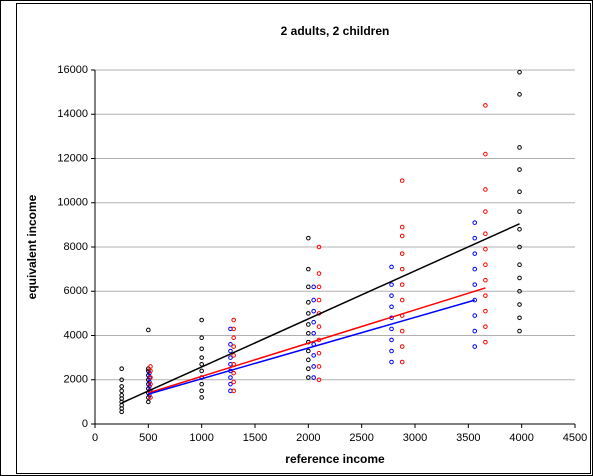  I want to click on x-axis-label: reference income, so click(335, 459).